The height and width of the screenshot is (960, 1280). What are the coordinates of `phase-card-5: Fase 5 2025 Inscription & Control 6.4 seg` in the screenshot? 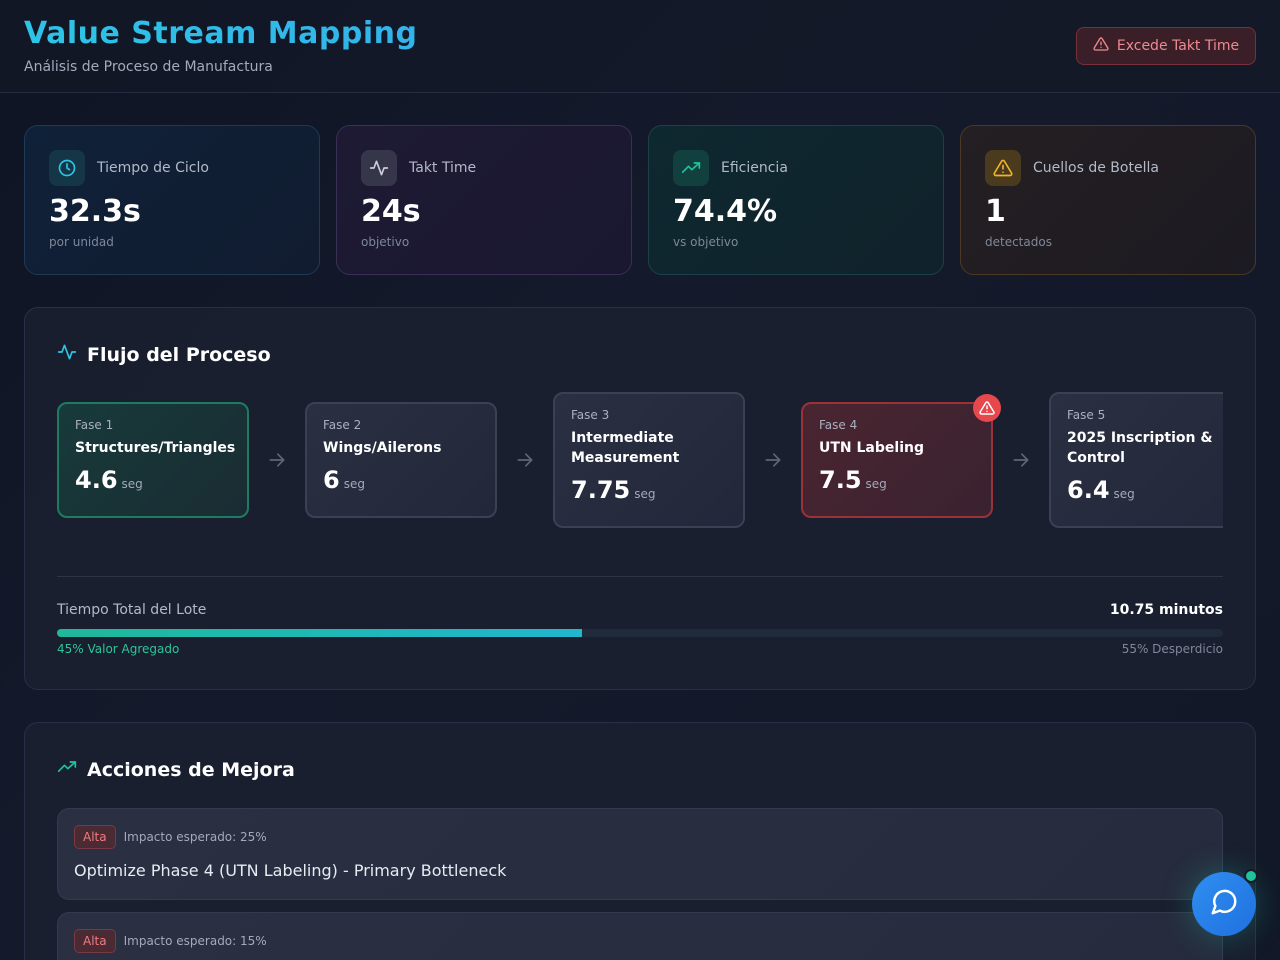 It's located at (1136, 460).